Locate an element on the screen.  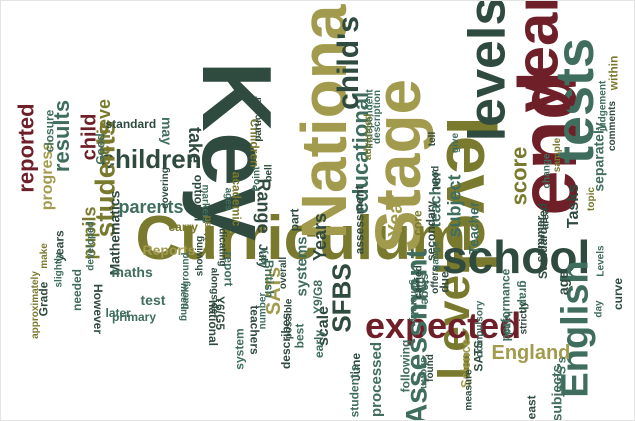
cloud-word: least is located at coordinates (531, 408).